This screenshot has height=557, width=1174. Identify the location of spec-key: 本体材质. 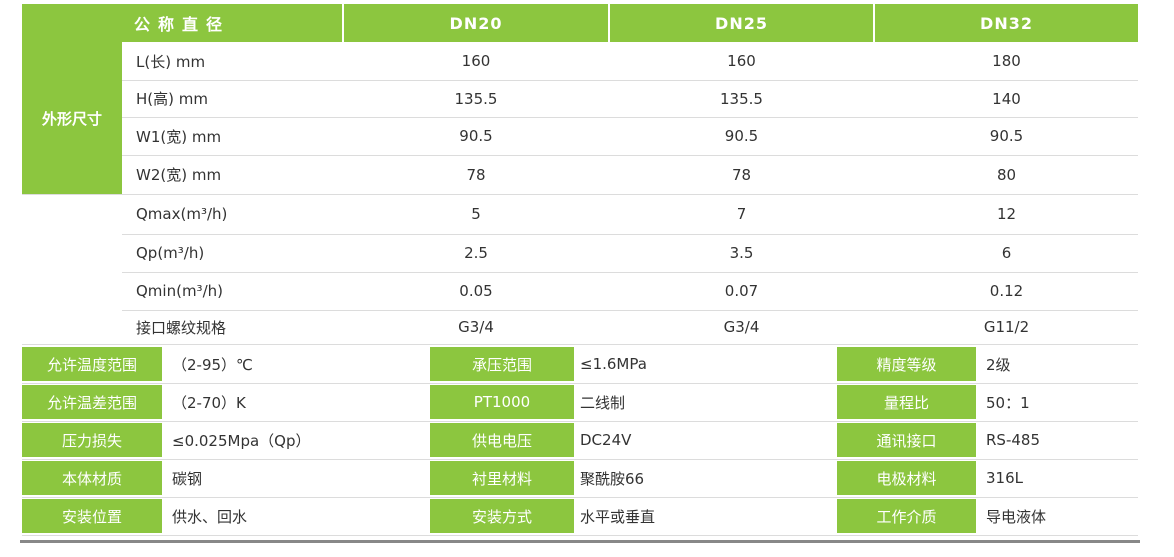
(92, 478).